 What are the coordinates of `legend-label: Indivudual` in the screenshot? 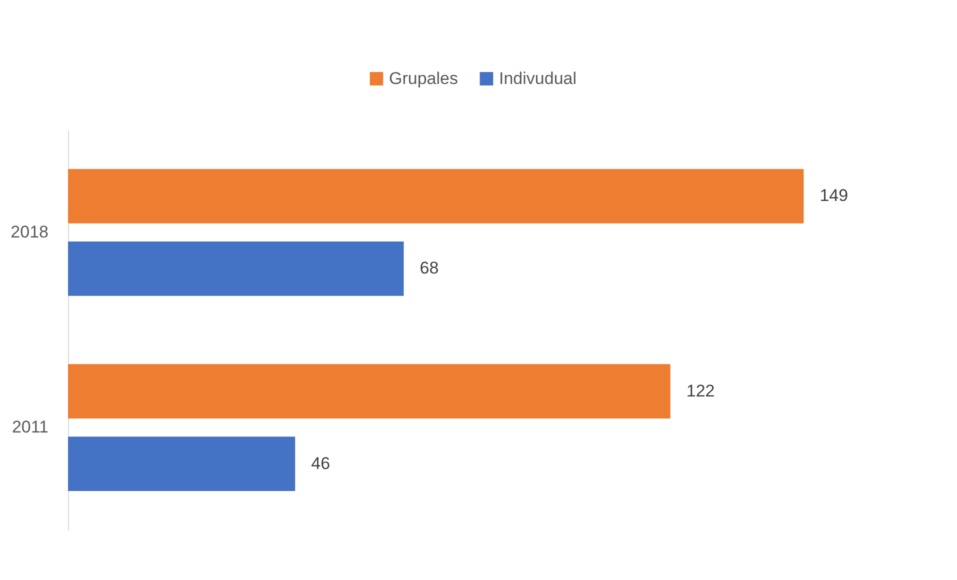 It's located at (538, 78).